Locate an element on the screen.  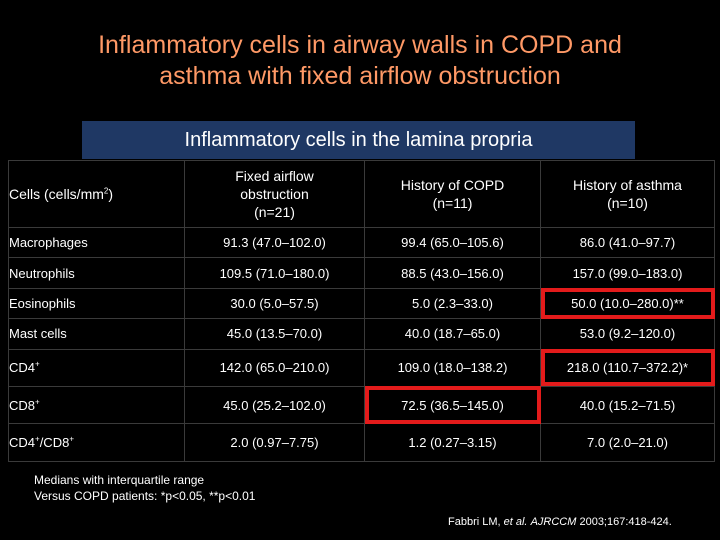
header-cells-main: Cells (cells/mm is located at coordinates (56, 194).